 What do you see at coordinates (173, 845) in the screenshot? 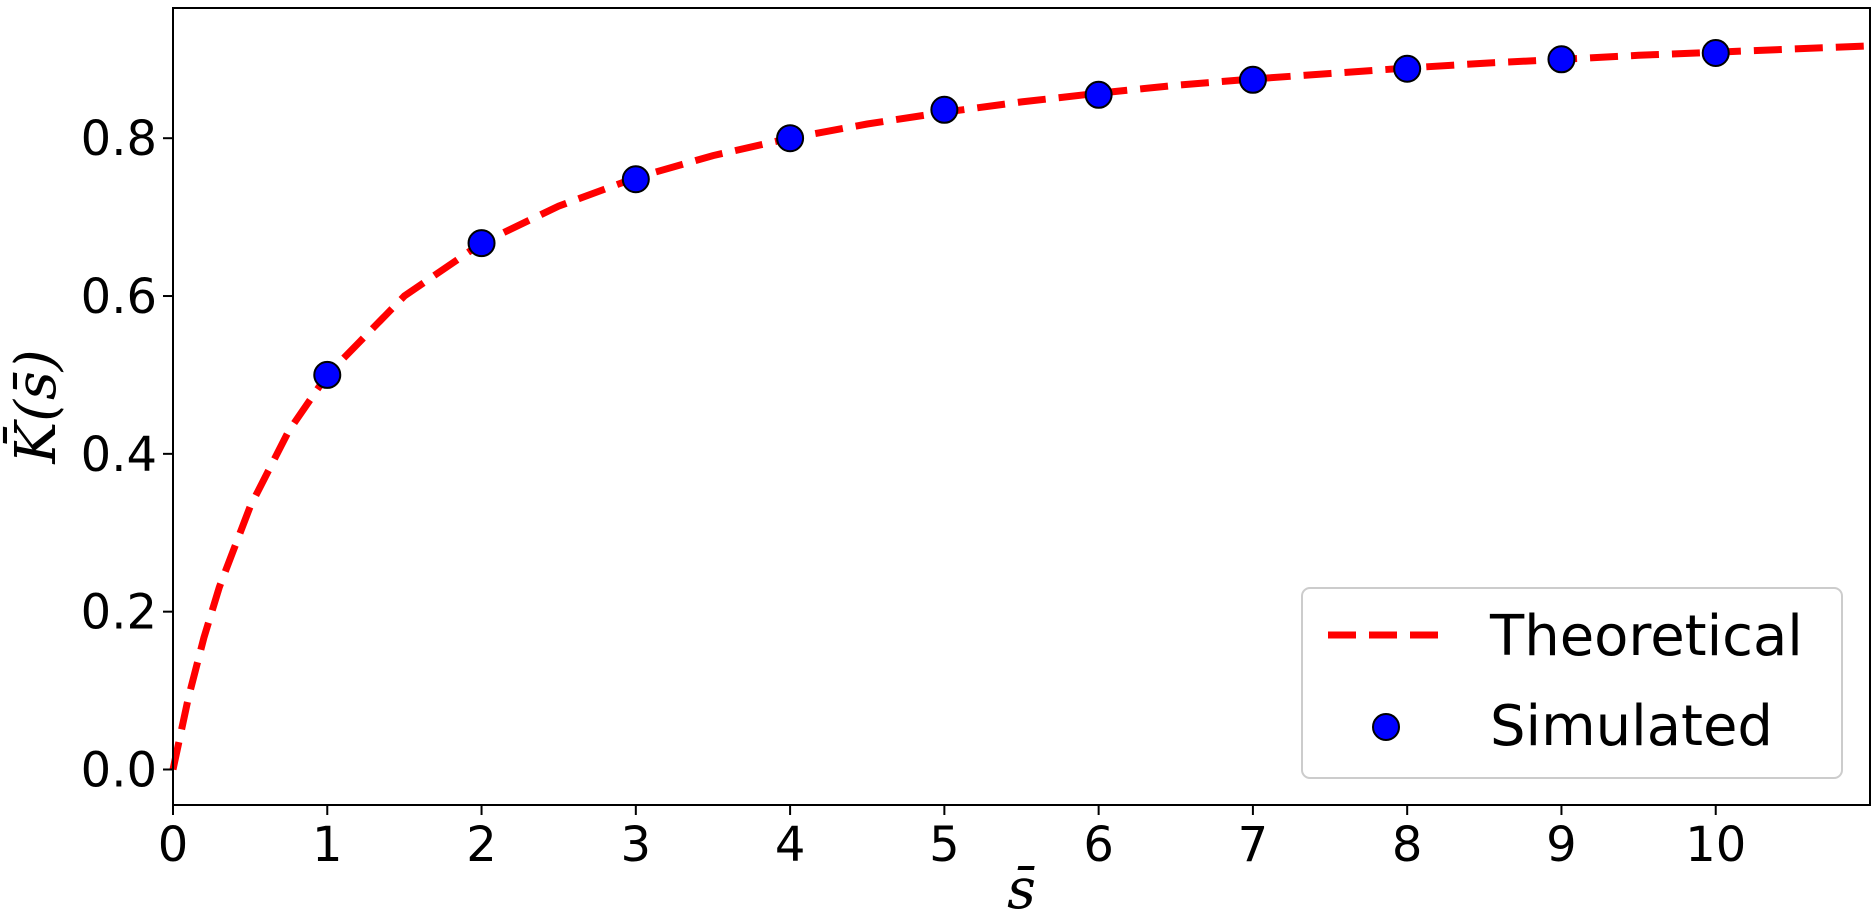
I see `x-tick-label: 0` at bounding box center [173, 845].